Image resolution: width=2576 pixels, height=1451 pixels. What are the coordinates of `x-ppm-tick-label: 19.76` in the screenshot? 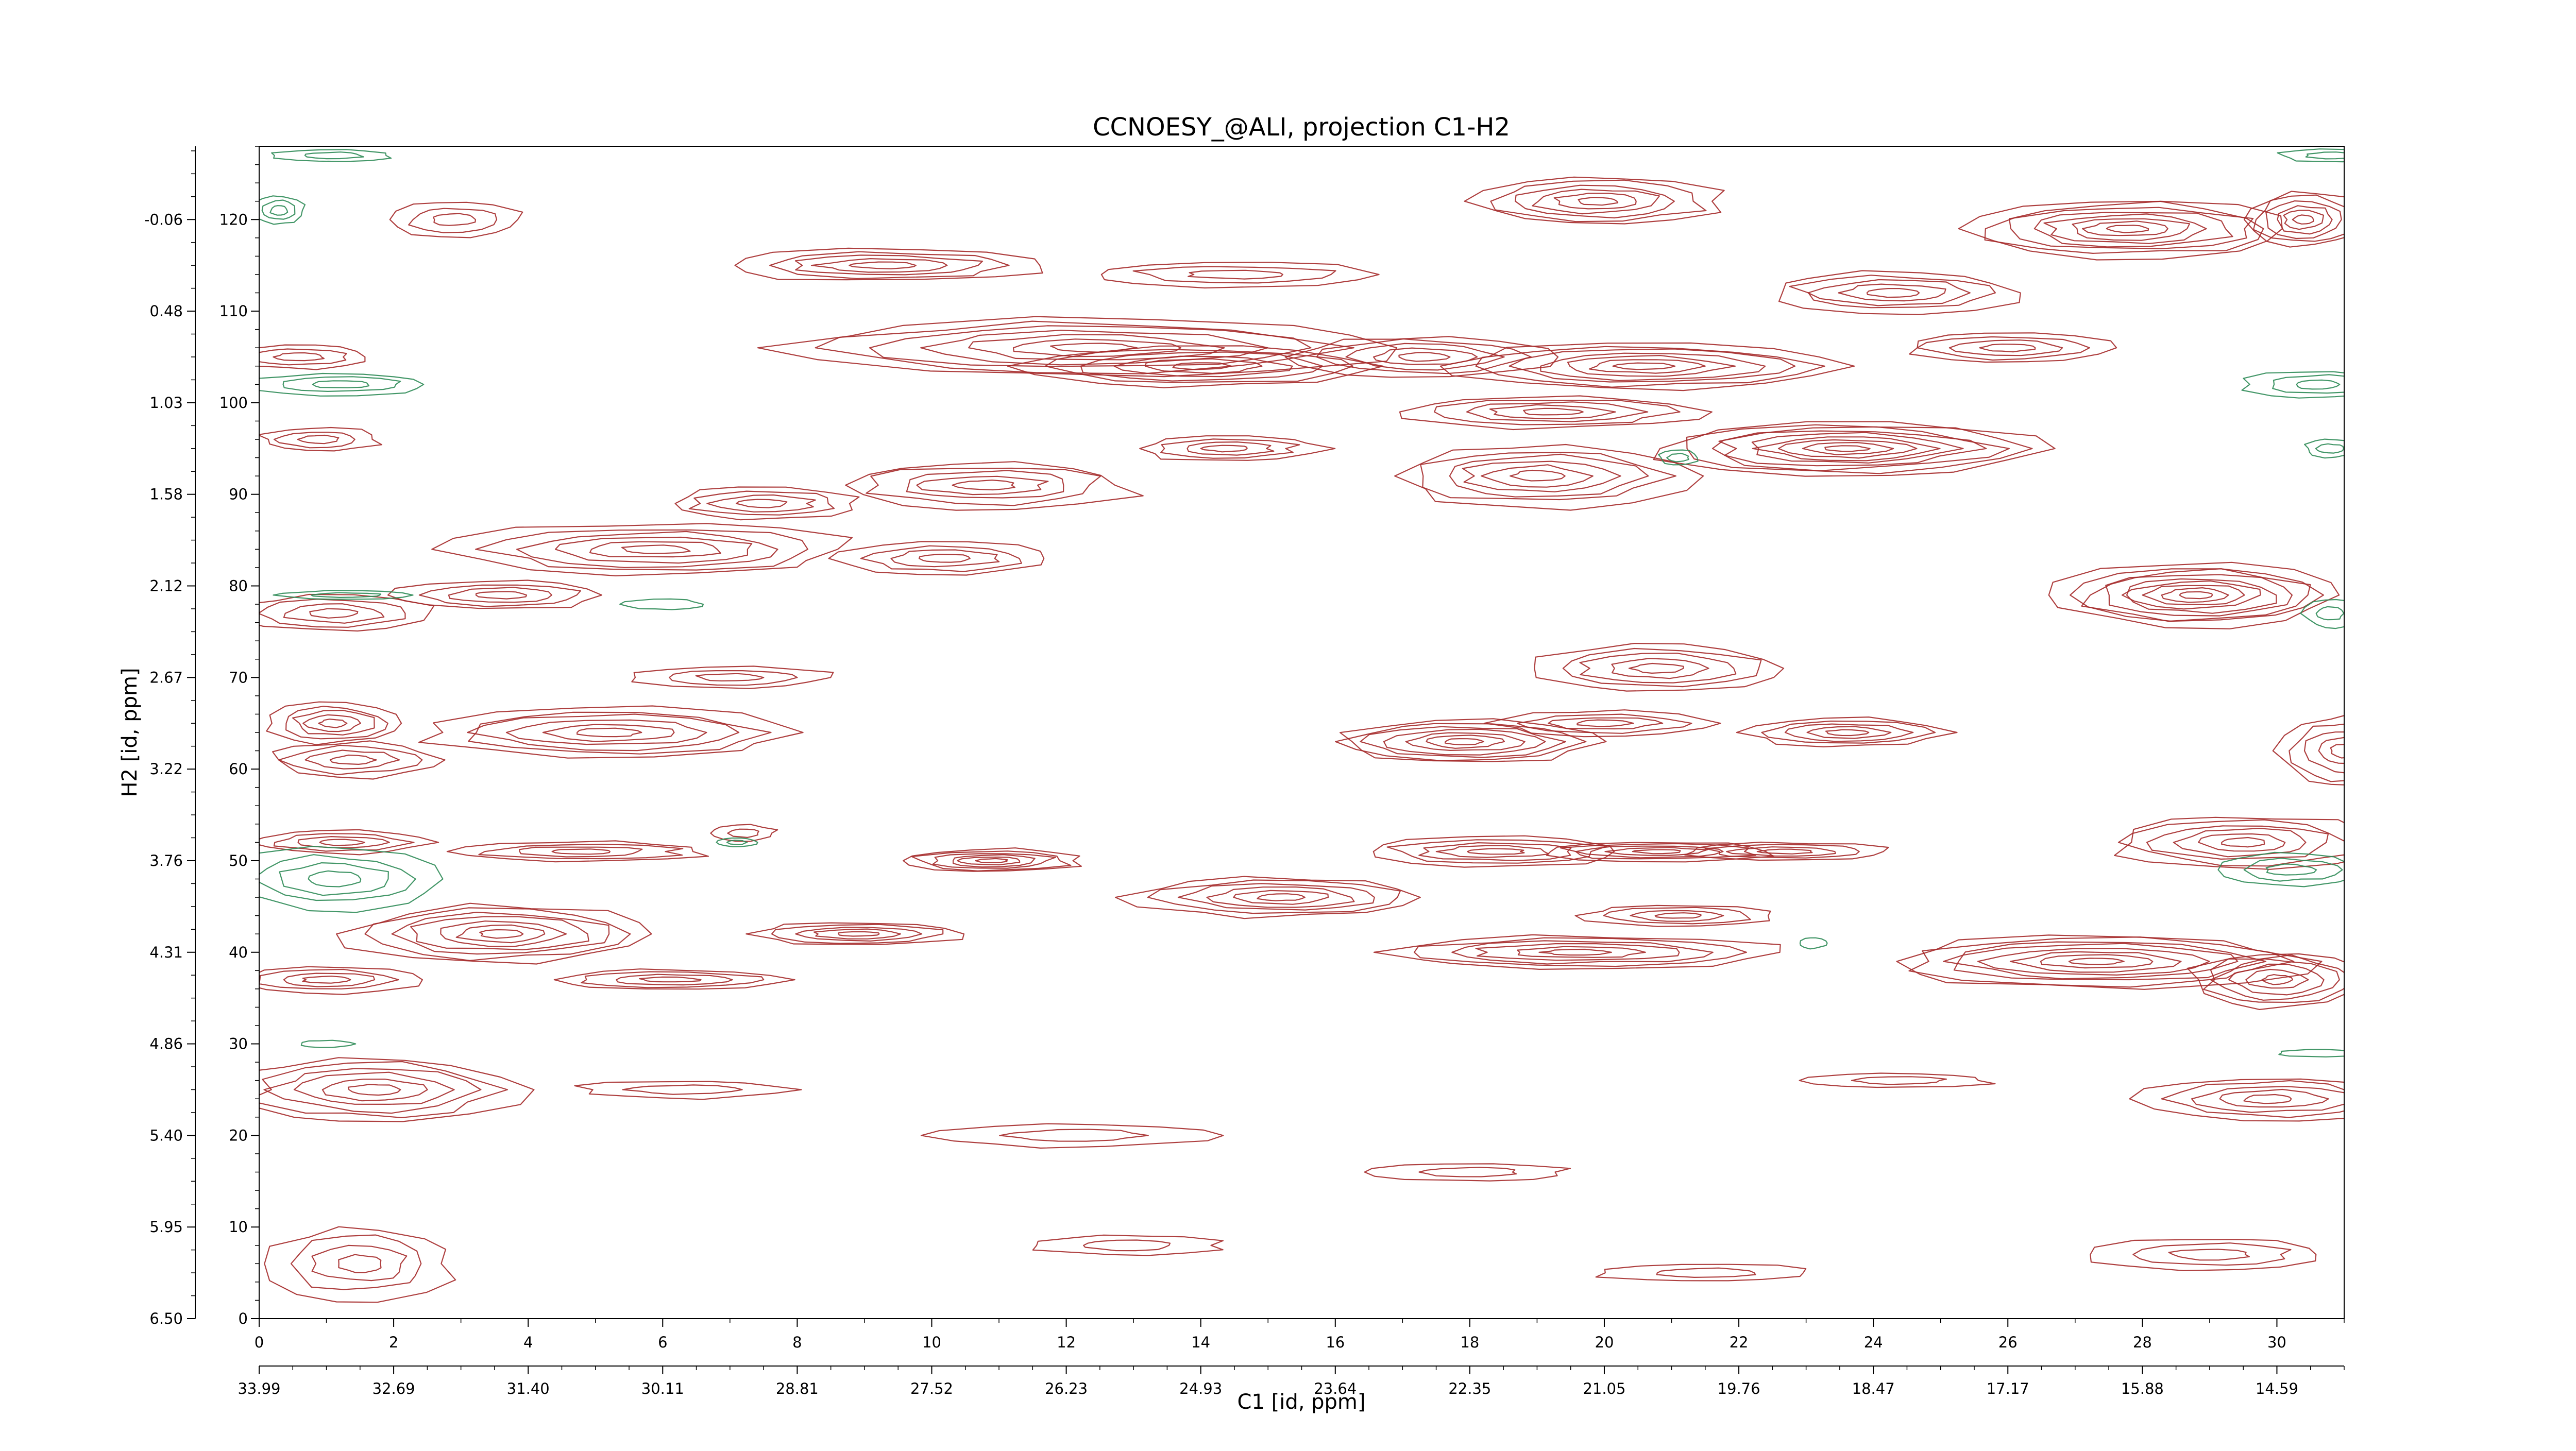 It's located at (1739, 1388).